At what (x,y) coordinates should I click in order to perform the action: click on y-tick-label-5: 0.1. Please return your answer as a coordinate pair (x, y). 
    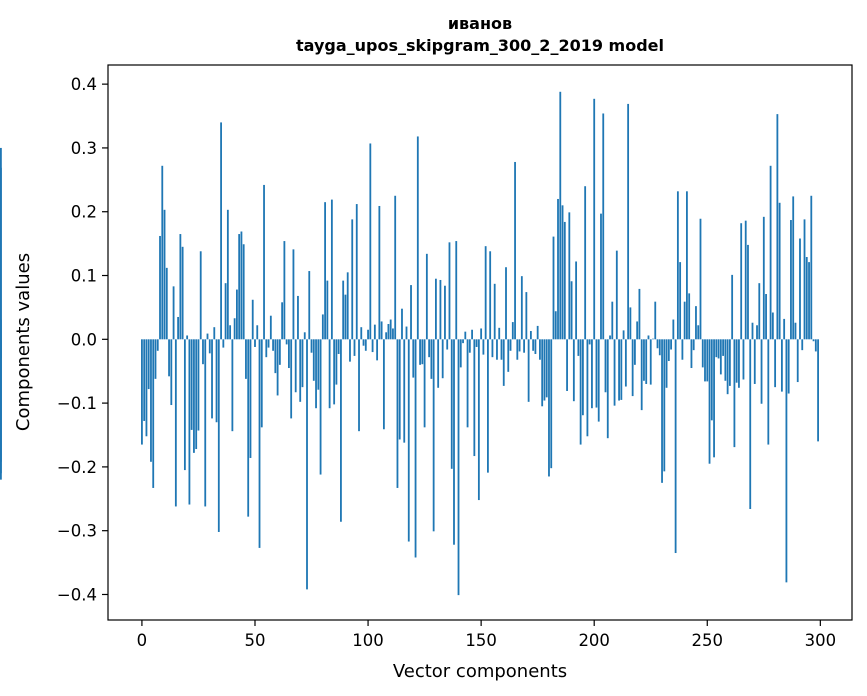
    Looking at the image, I should click on (84, 276).